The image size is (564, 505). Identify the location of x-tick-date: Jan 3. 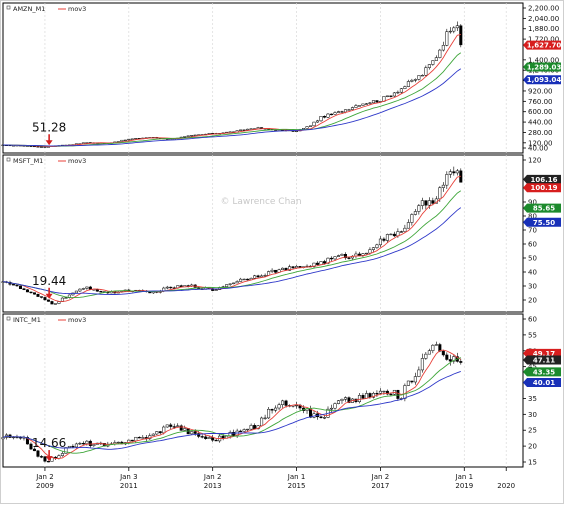
(128, 477).